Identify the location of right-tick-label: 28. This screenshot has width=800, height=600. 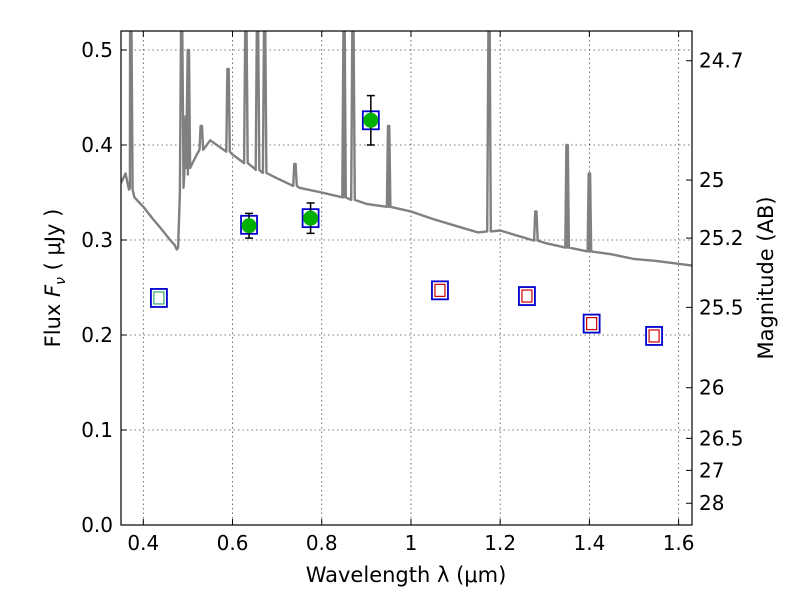
(711, 503).